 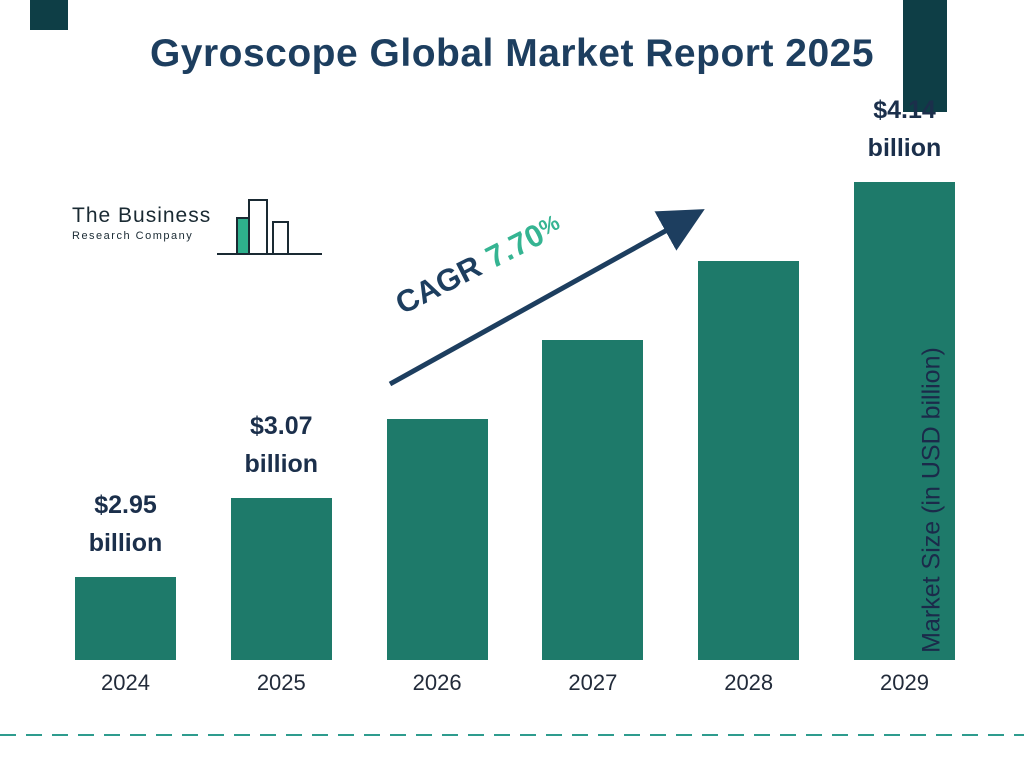 I want to click on bar-group-2026: 2026, so click(x=437, y=557).